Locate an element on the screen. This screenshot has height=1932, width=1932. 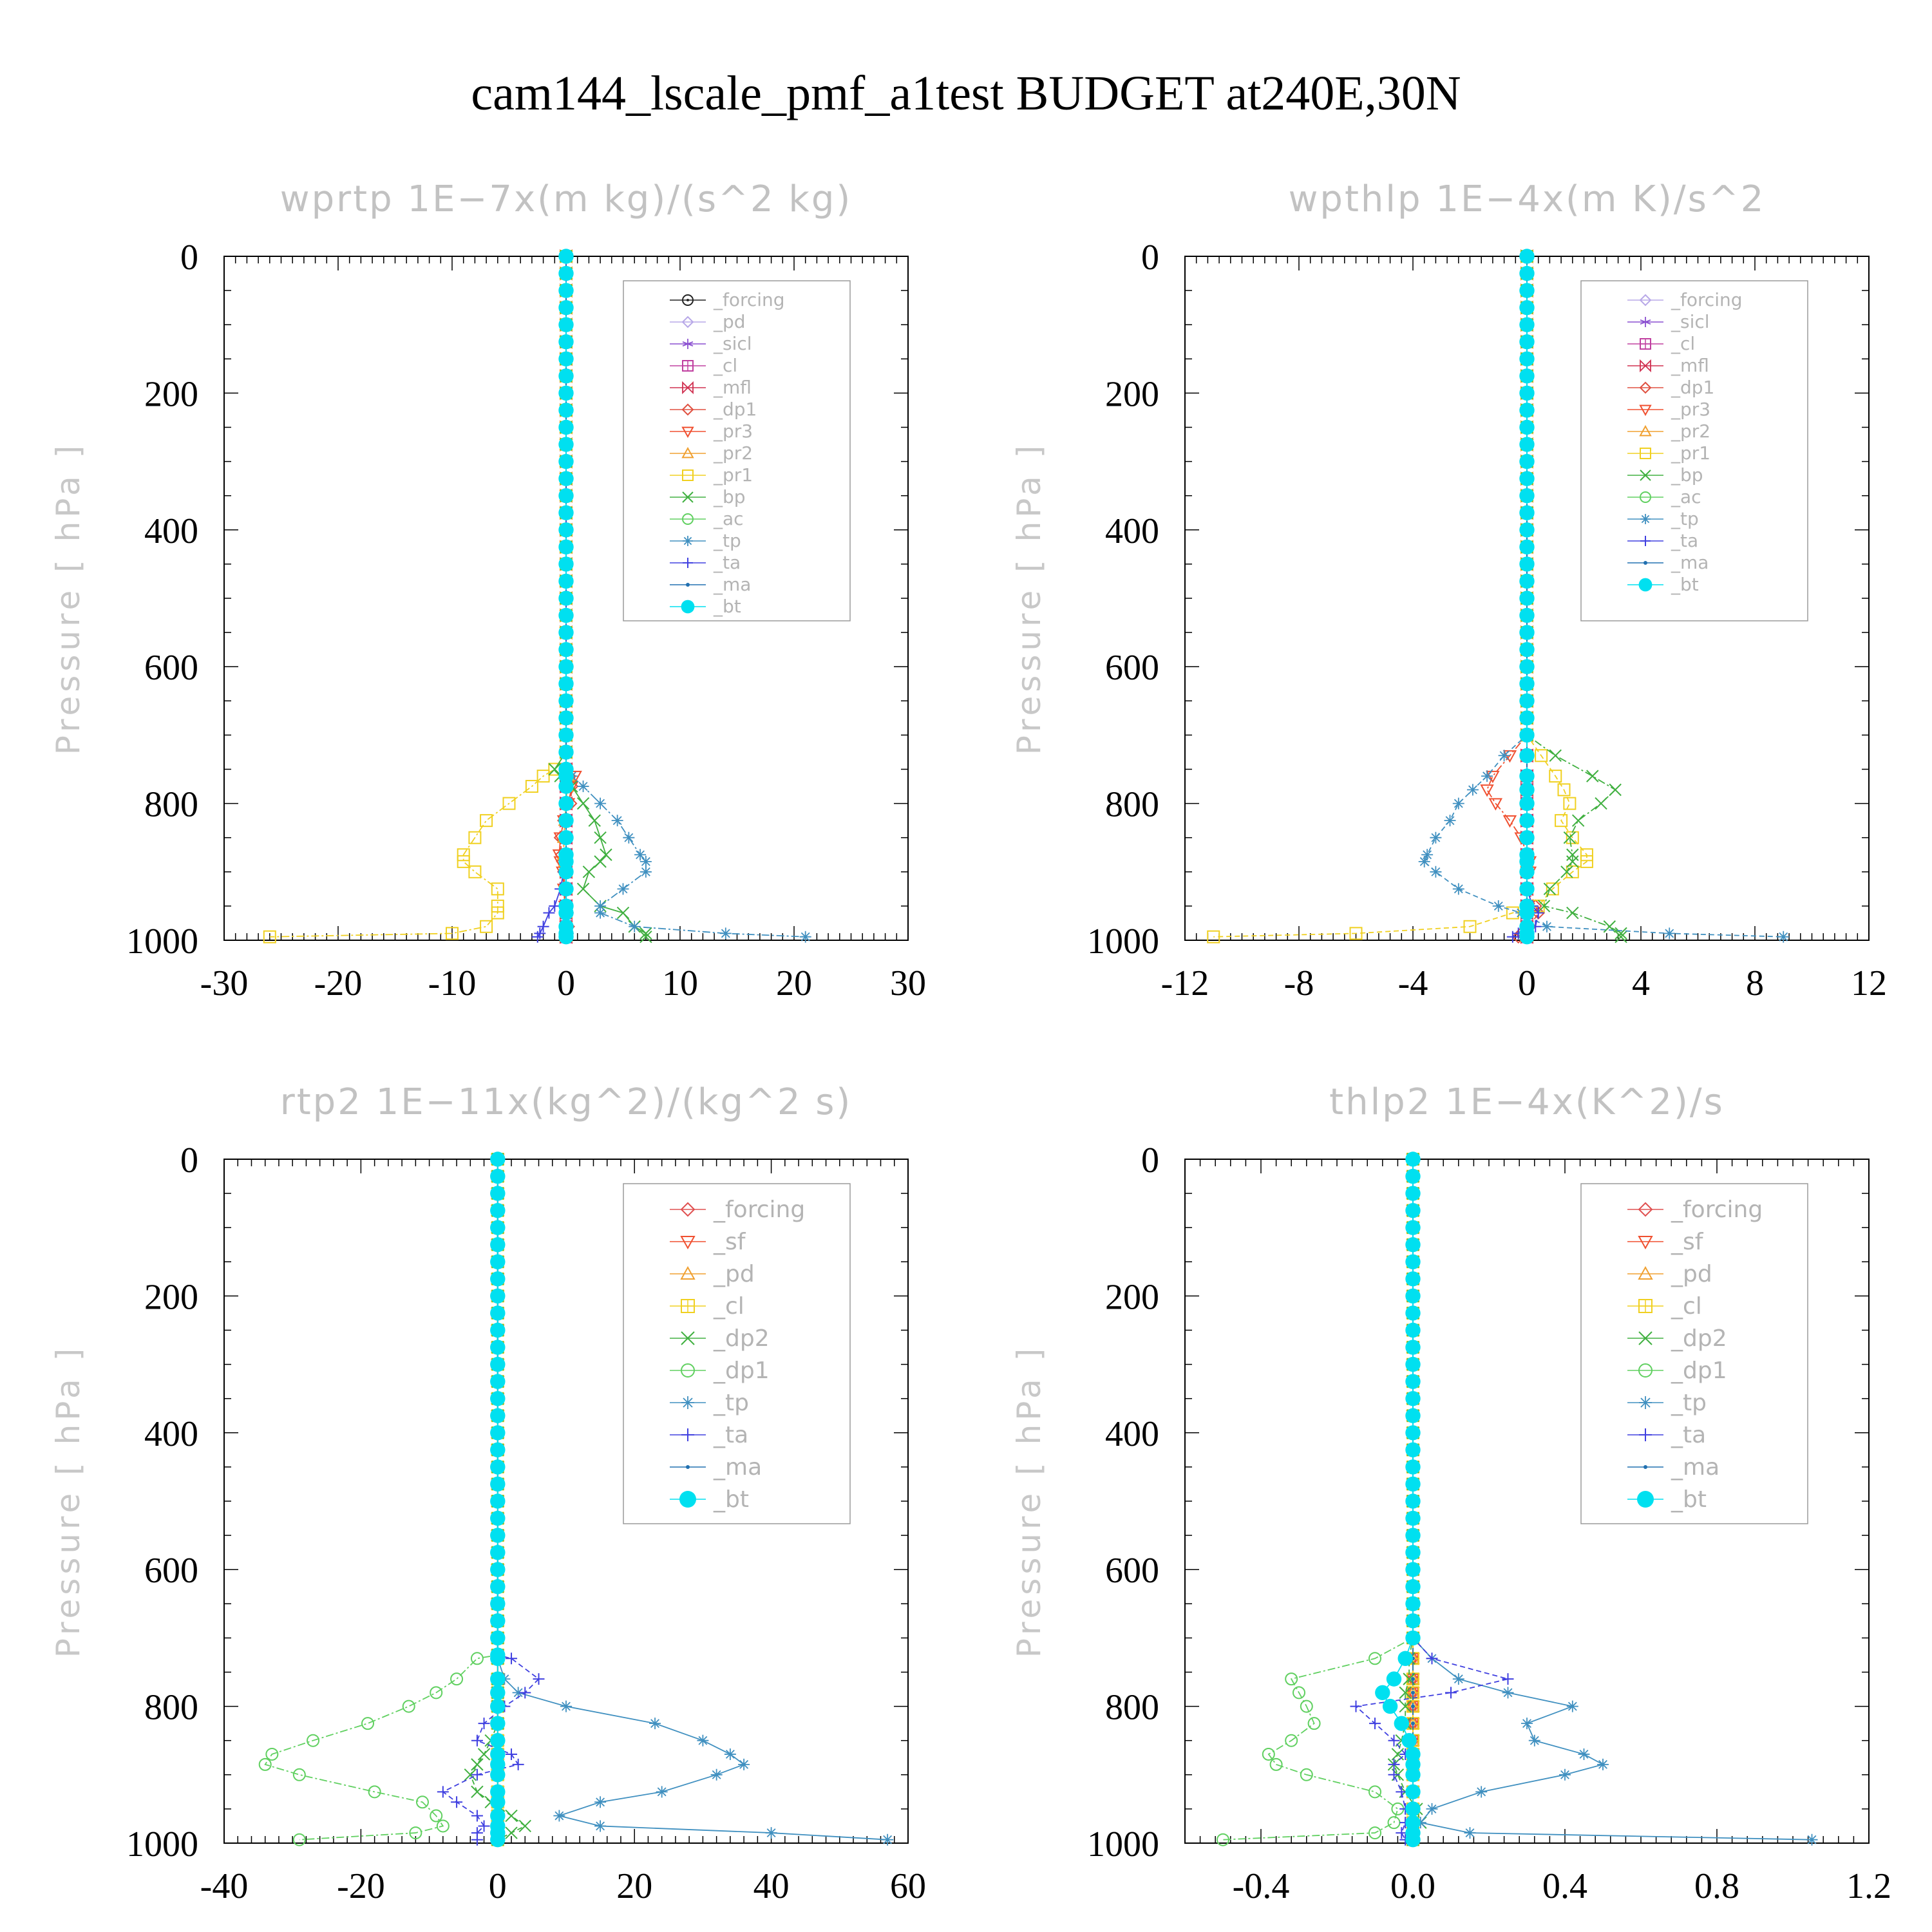
x-tick-label: -20 is located at coordinates (361, 1886).